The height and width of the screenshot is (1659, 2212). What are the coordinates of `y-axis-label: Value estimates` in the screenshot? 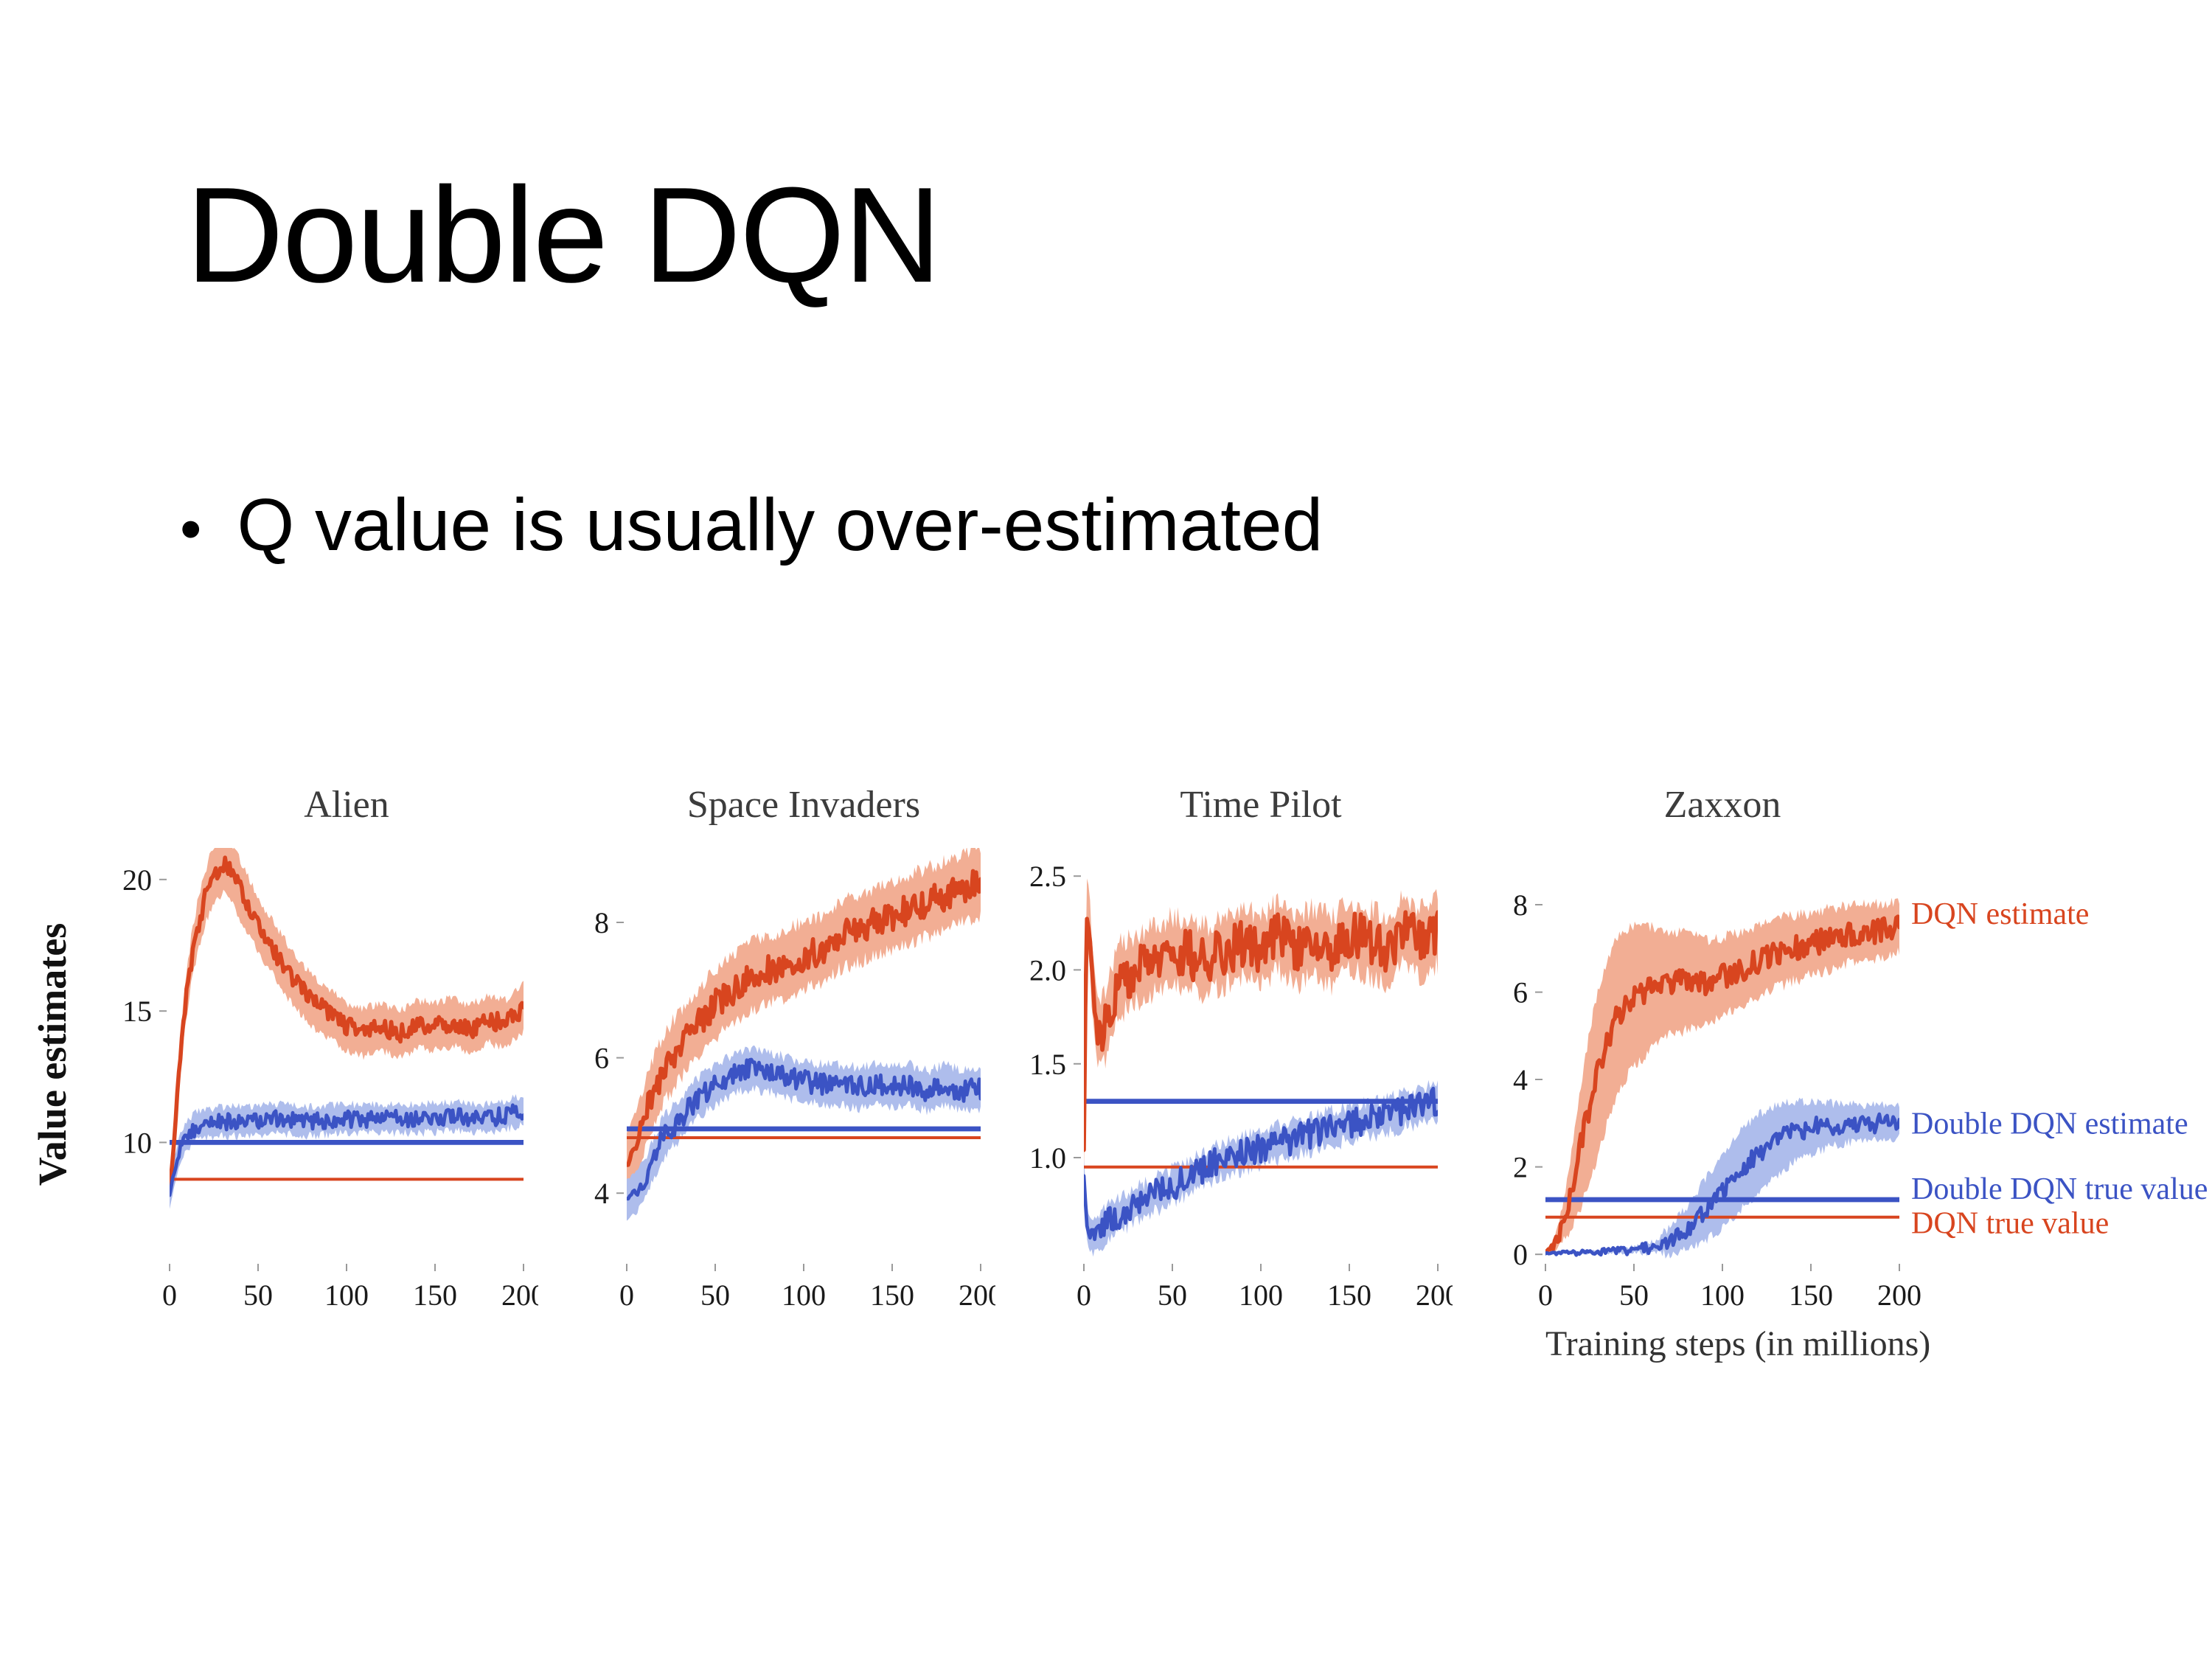 It's located at (52, 1054).